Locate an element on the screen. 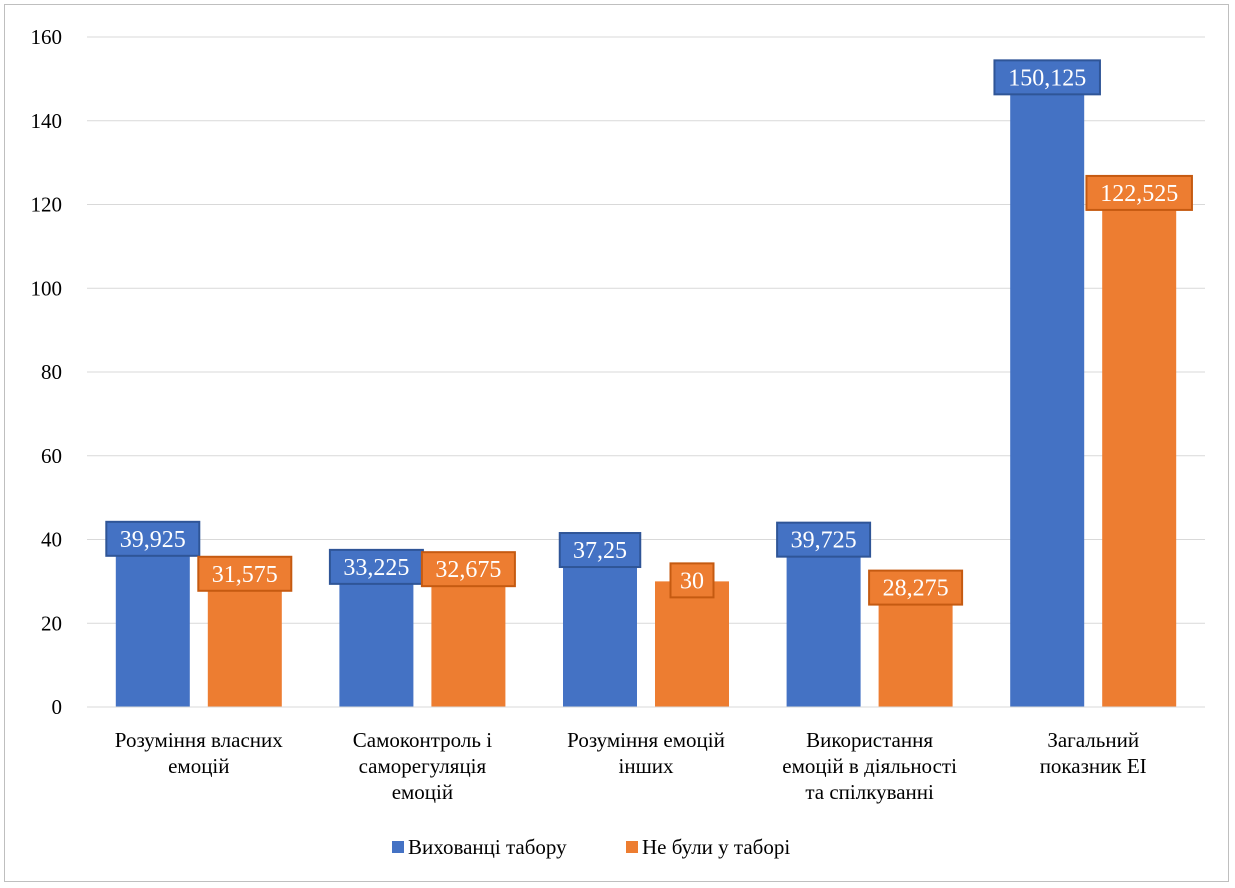  x-category-label-line: показник ЕІ is located at coordinates (1093, 766).